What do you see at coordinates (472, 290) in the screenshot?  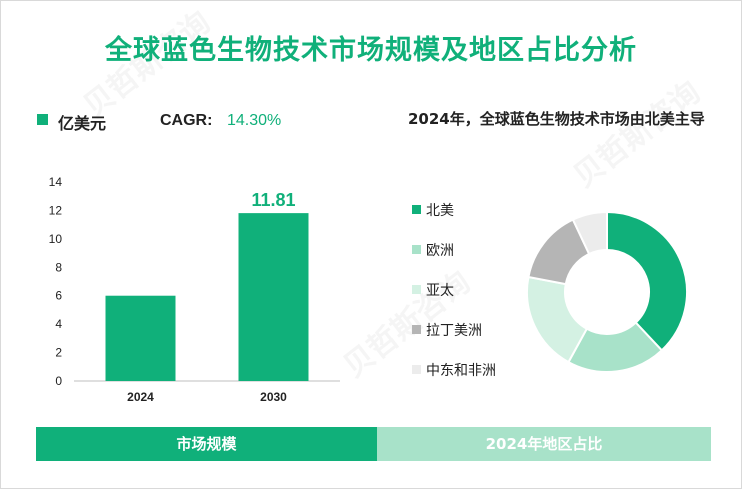 I see `region-legend-item: 亚太` at bounding box center [472, 290].